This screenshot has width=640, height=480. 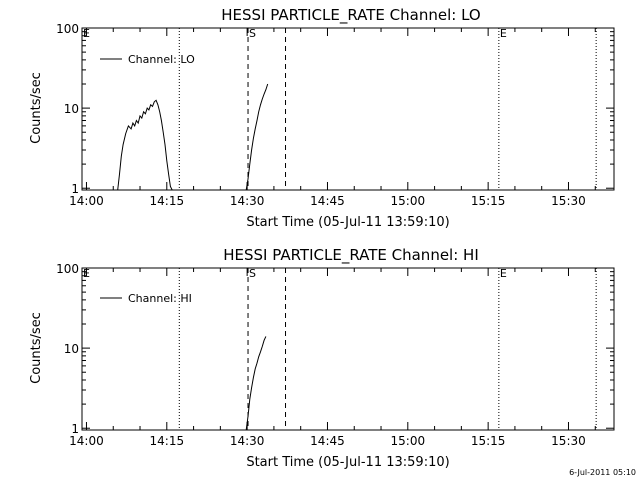 What do you see at coordinates (350, 15) in the screenshot?
I see `chart-title: HESSI PARTICLE_RATE Channel: LO` at bounding box center [350, 15].